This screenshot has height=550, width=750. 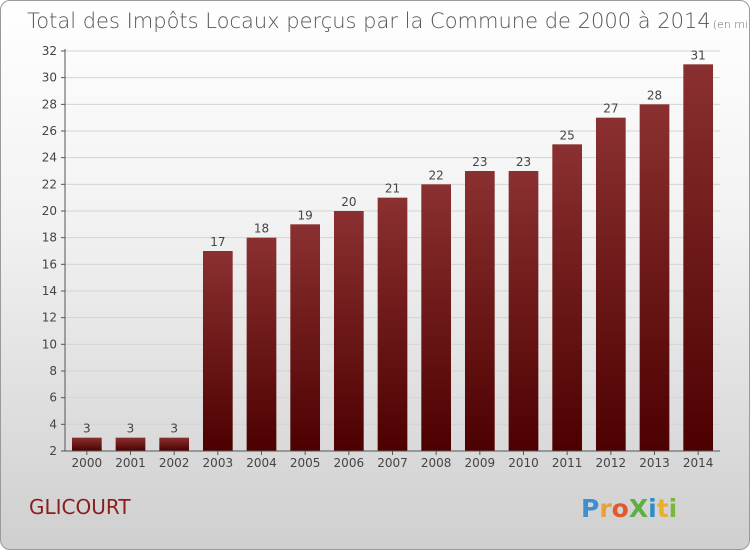 I want to click on y-tick-label: 4, so click(x=53, y=424).